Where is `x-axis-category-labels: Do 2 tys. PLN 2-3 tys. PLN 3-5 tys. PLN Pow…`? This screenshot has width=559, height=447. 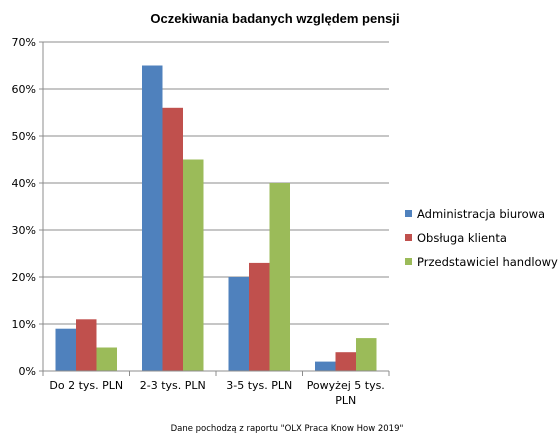
x-axis-category-labels: Do 2 tys. PLN 2-3 tys. PLN 3-5 tys. PLN Pow… is located at coordinates (216, 393).